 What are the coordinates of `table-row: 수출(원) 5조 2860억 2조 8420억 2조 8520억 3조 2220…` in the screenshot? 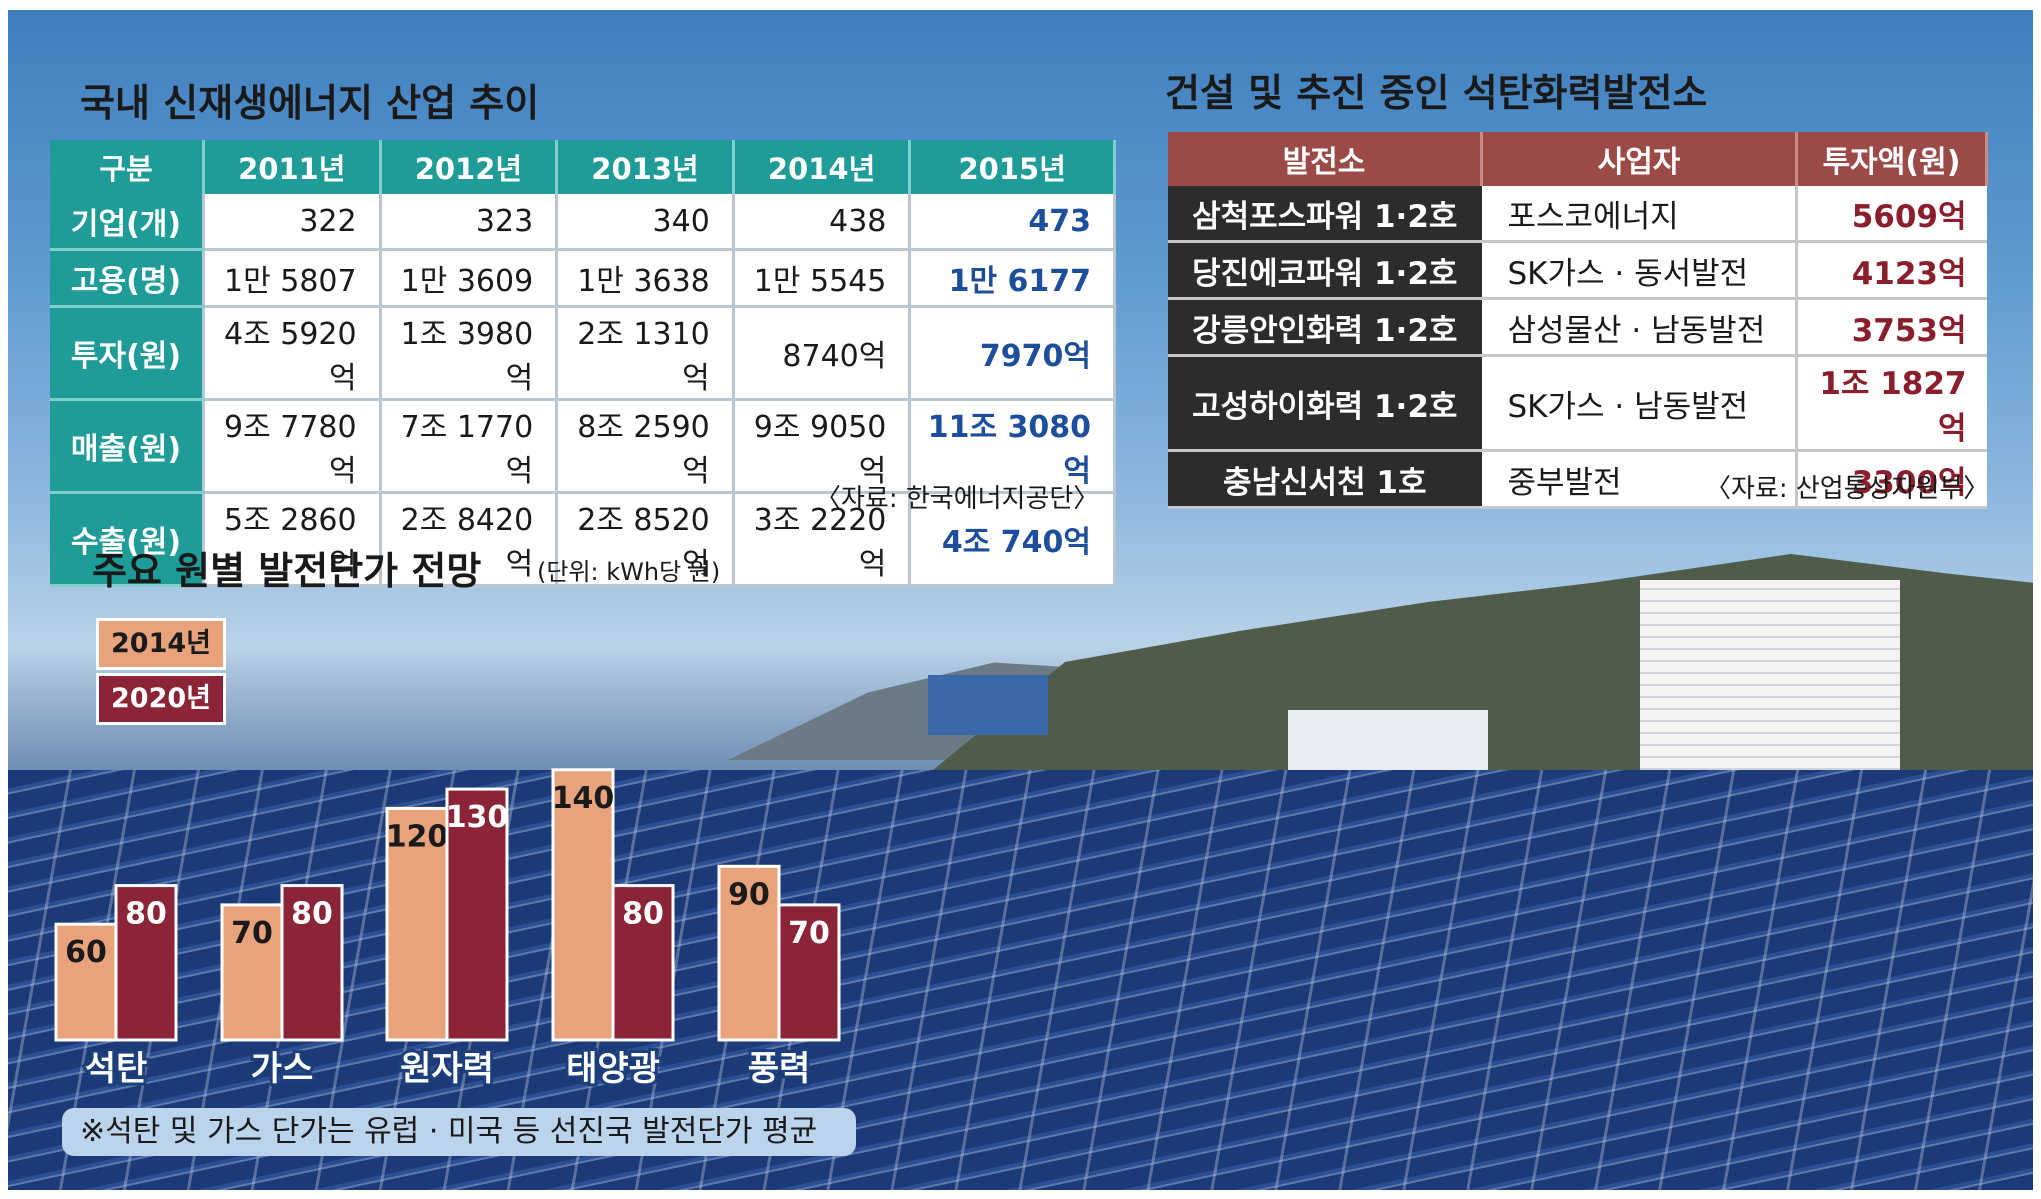 It's located at (583, 539).